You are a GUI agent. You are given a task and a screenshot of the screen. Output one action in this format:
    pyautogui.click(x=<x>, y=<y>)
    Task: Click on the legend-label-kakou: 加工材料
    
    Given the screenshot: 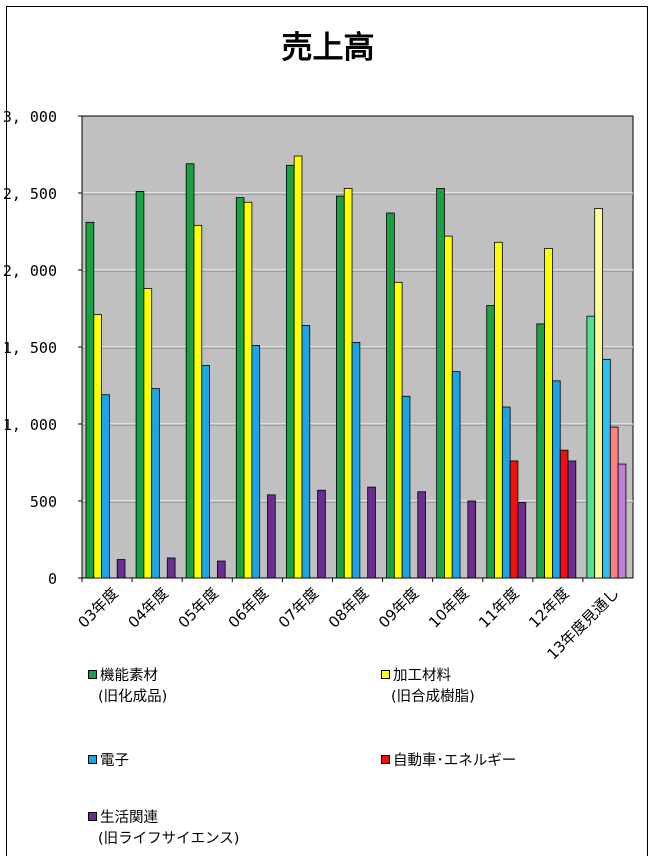 What is the action you would take?
    pyautogui.click(x=422, y=676)
    